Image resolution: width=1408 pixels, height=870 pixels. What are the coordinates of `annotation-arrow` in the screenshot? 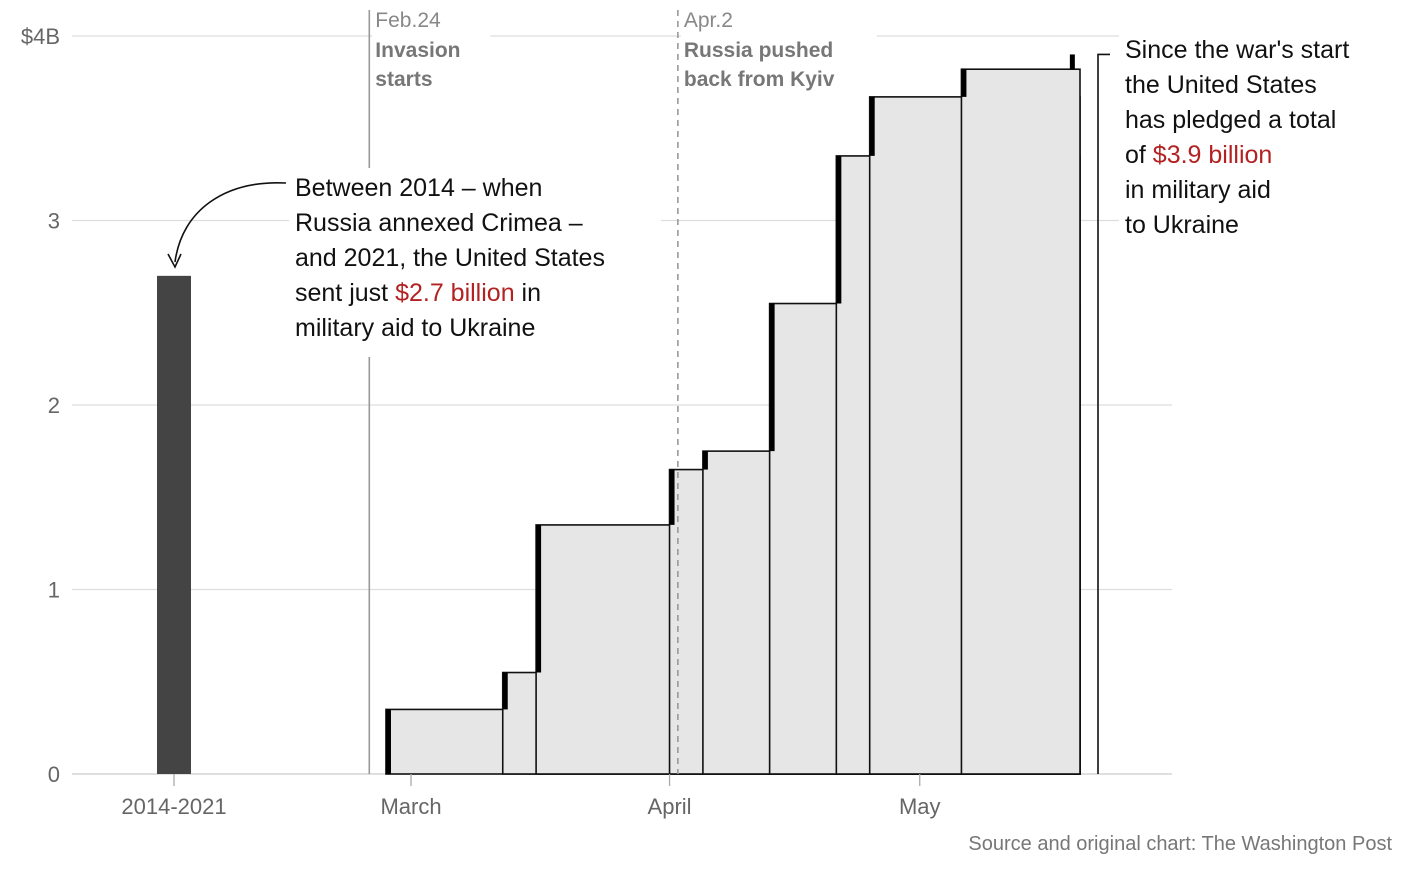 It's located at (230, 222).